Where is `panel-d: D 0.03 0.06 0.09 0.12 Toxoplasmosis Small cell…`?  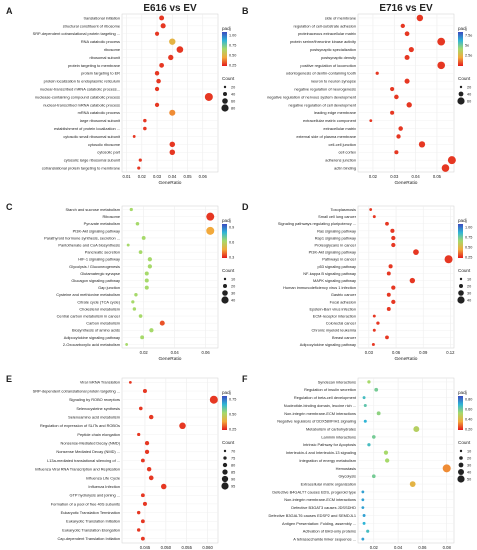
panel-d: D 0.03 0.06 0.09 0.12 Toxoplasmosis Small cell… is located at coordinates (357, 282).